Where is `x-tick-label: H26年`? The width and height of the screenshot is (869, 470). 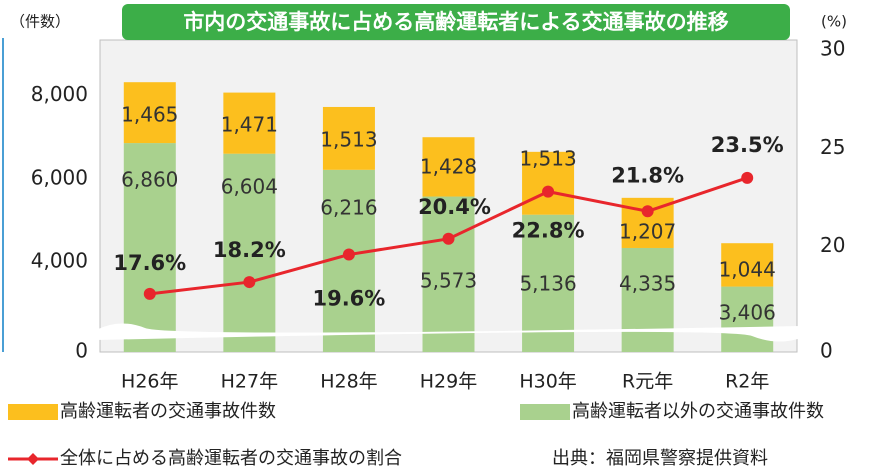 x-tick-label: H26年 is located at coordinates (149, 382).